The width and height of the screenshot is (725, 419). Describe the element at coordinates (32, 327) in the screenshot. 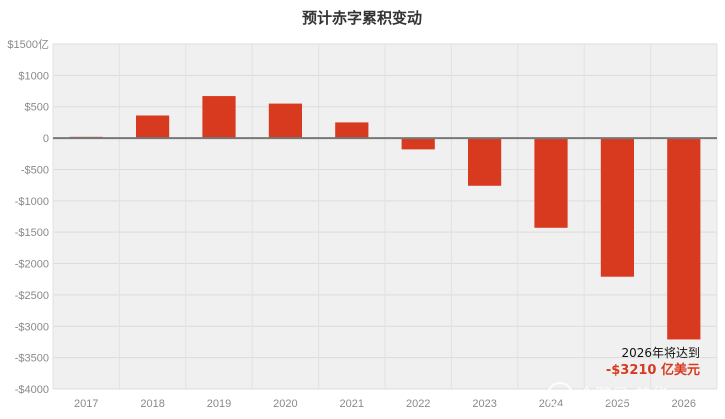

I see `y-tick-label: -$3000` at that location.